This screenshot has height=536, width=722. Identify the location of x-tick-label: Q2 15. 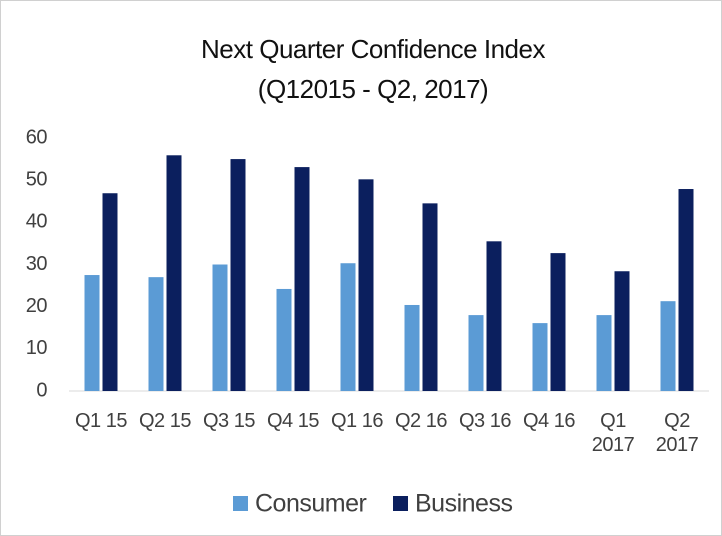
(165, 421).